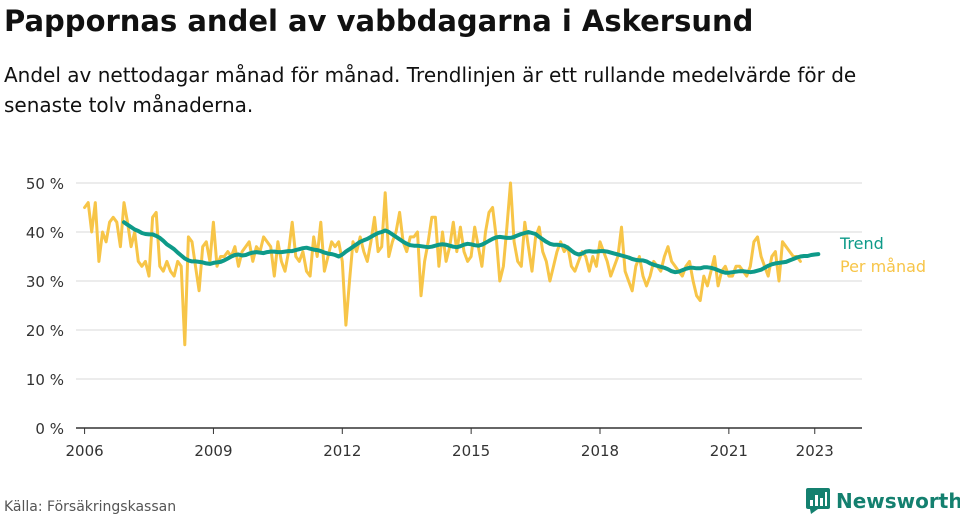 Image resolution: width=960 pixels, height=520 pixels. What do you see at coordinates (84, 451) in the screenshot?
I see `x-tick-label: 2006` at bounding box center [84, 451].